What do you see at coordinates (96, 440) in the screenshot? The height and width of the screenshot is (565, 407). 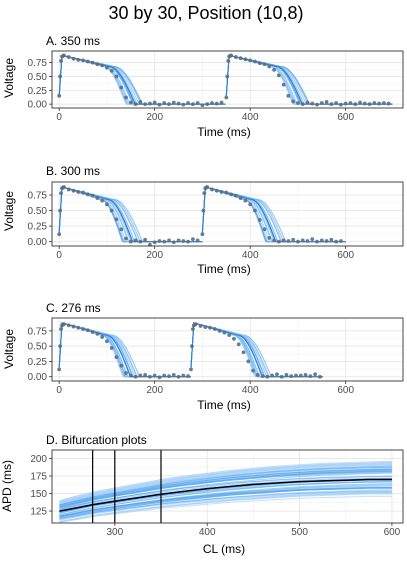 I see `panel-d-title: D. Bifurcation plots` at bounding box center [96, 440].